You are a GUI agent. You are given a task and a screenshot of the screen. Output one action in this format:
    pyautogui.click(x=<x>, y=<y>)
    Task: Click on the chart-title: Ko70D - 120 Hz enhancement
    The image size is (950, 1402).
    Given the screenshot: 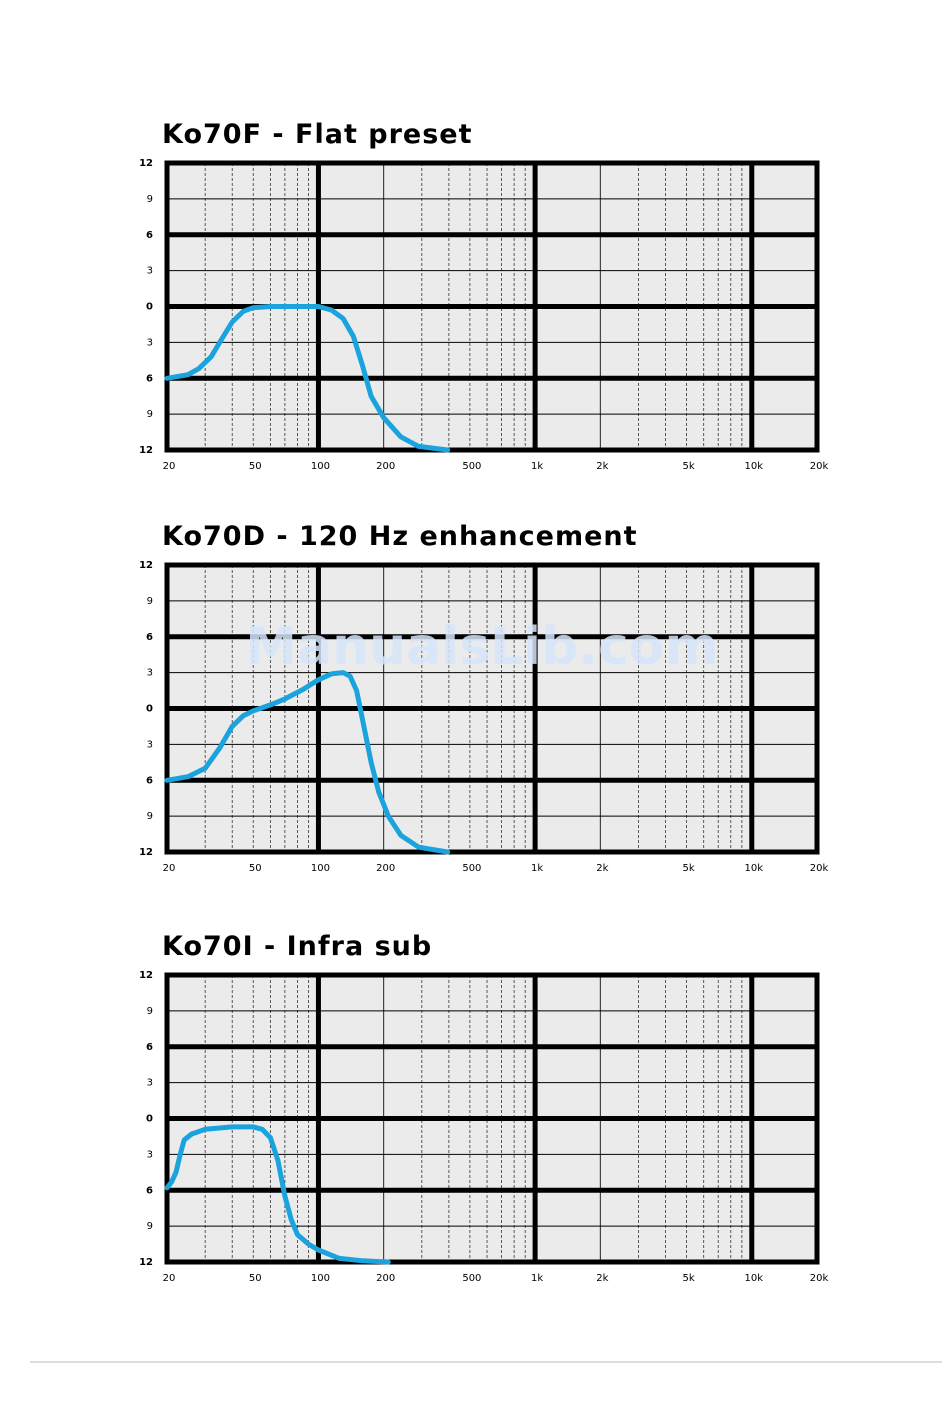 What is the action you would take?
    pyautogui.click(x=400, y=536)
    